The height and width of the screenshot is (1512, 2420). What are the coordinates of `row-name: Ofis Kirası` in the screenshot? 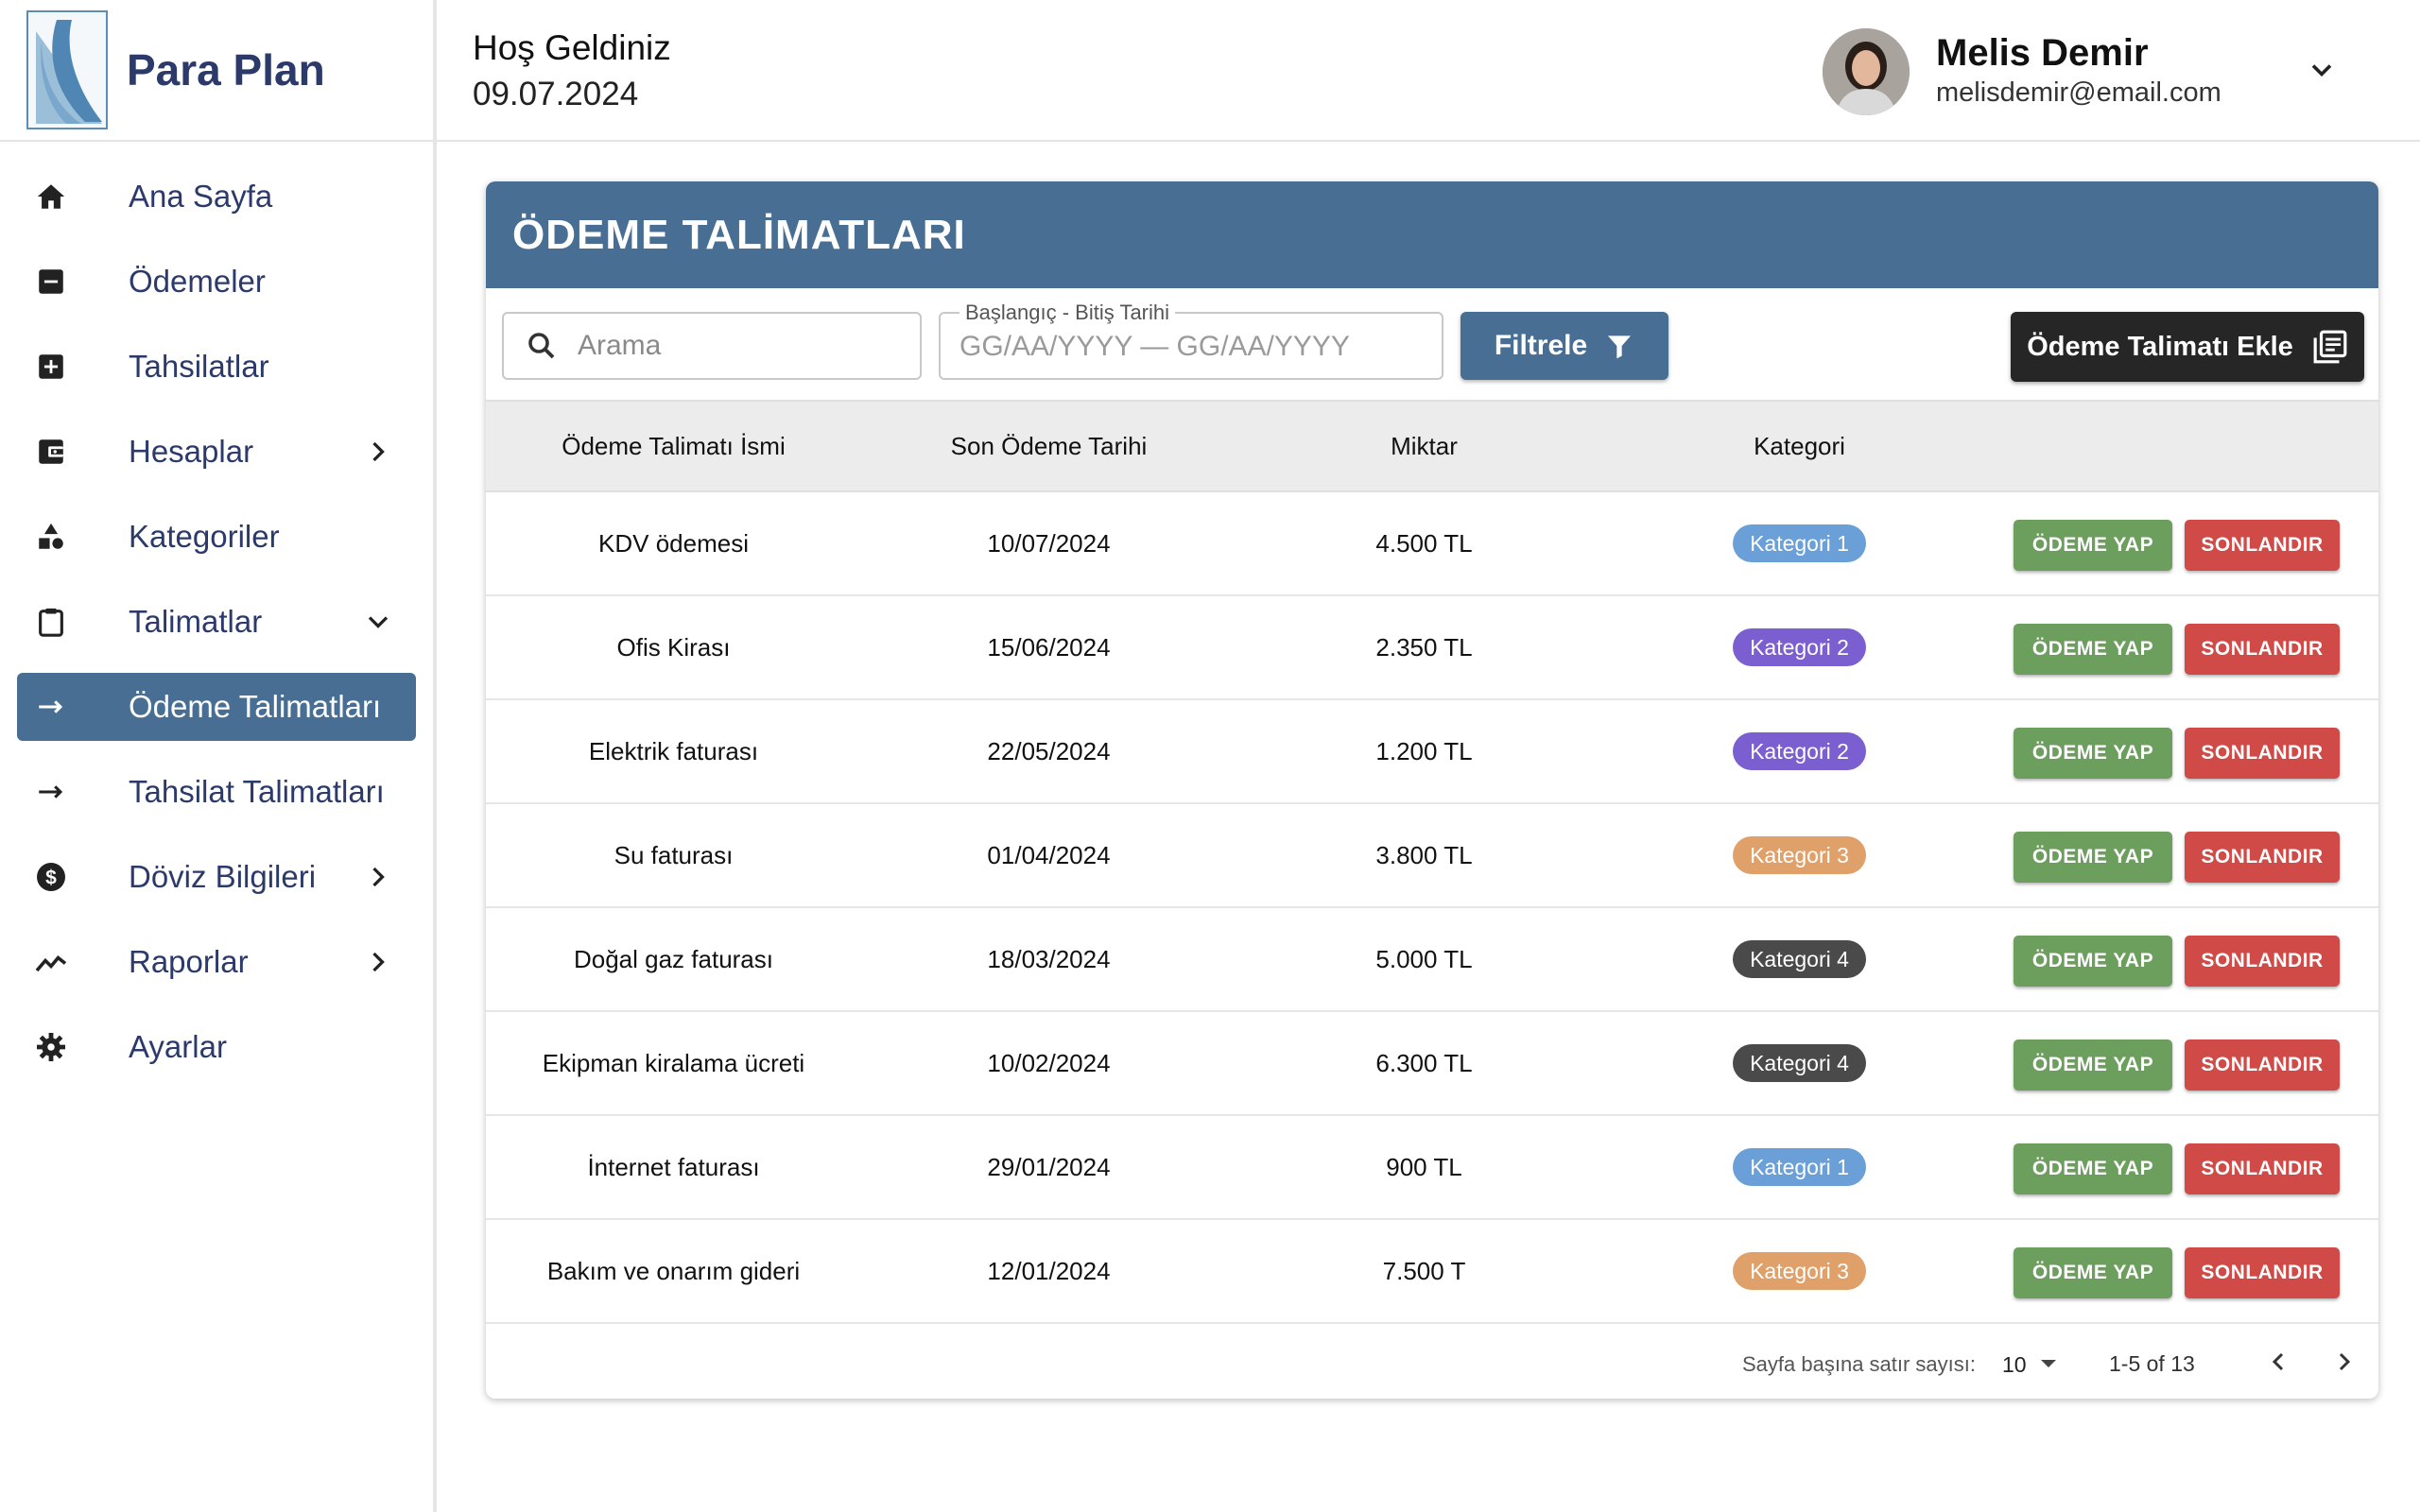 It's located at (673, 647).